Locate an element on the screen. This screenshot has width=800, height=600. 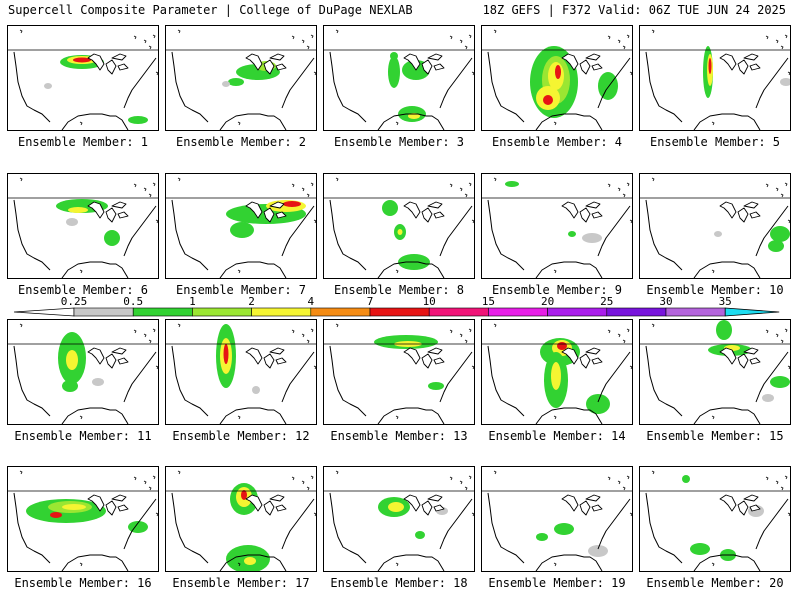
ensemble-member-label: Ensemble Member: 1 is located at coordinates (83, 142).